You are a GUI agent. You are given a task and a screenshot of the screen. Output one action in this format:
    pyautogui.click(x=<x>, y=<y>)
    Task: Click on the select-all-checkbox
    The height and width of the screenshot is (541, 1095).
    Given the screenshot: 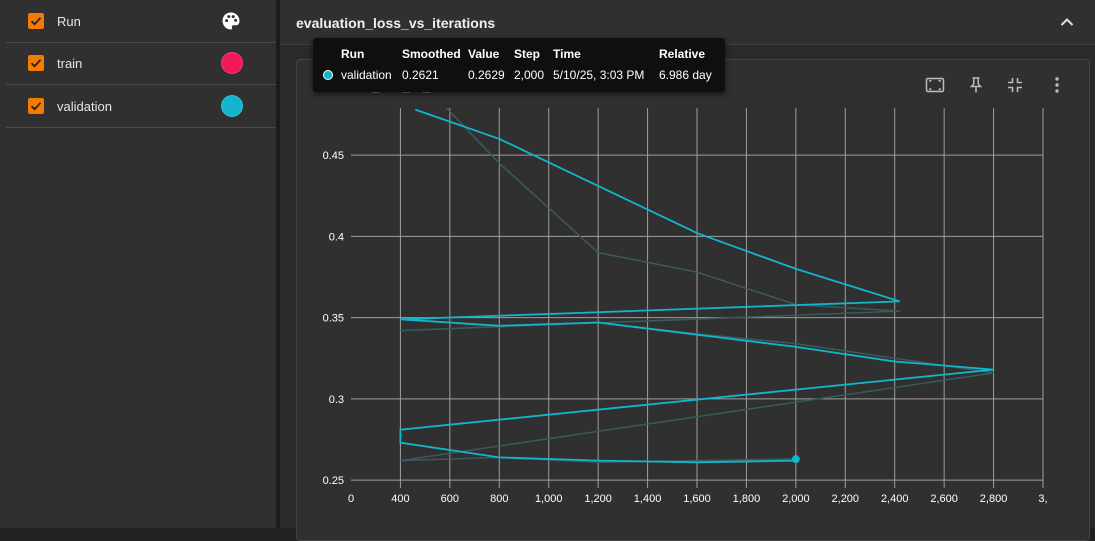 What is the action you would take?
    pyautogui.click(x=36, y=21)
    